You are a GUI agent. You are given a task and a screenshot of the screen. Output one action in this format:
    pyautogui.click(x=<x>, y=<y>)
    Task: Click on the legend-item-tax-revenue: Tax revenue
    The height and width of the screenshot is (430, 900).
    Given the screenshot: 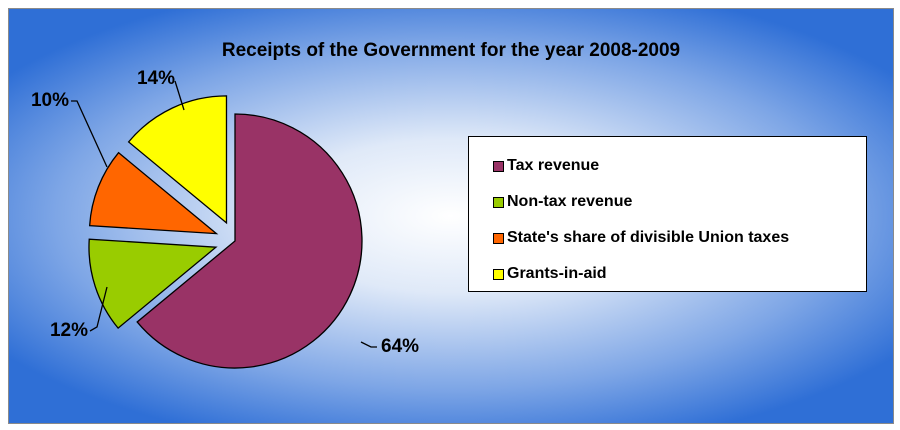 What is the action you would take?
    pyautogui.click(x=546, y=166)
    